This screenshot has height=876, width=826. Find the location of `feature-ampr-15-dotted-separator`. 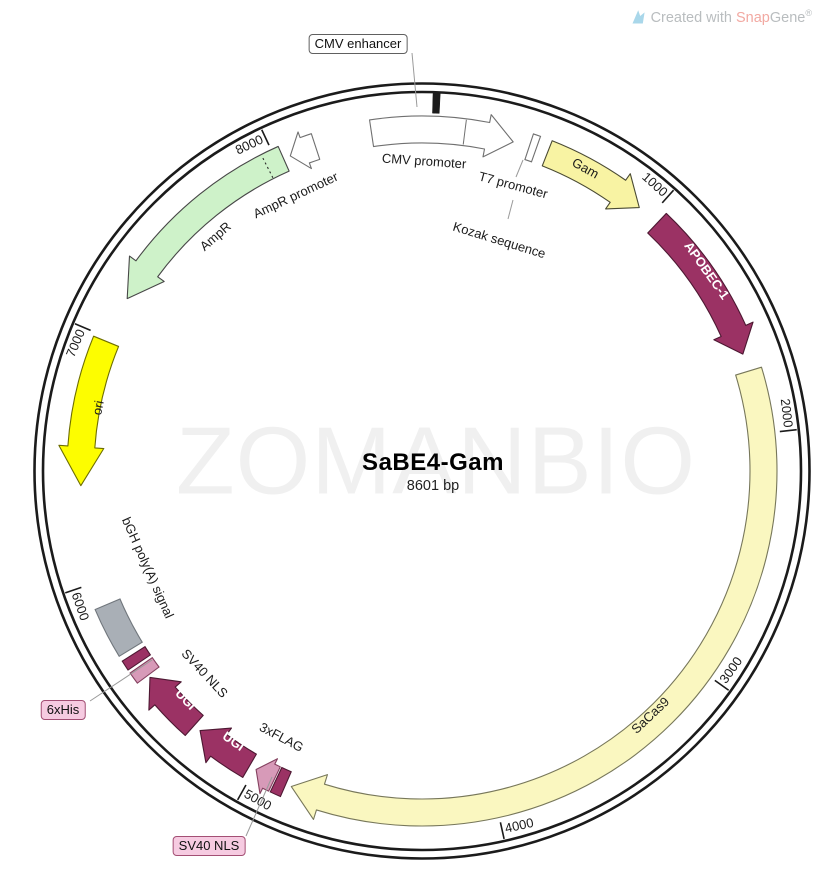

feature-ampr-15-dotted-separator is located at coordinates (267, 166).